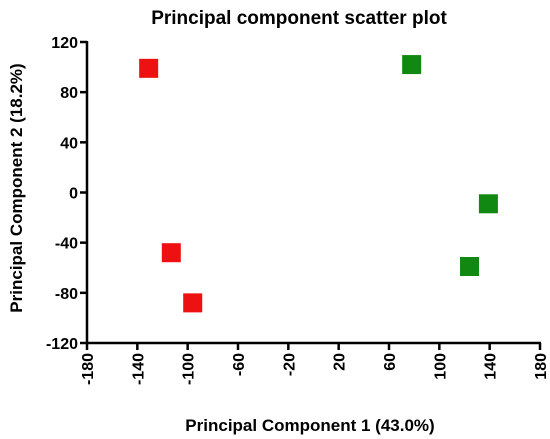  What do you see at coordinates (66, 244) in the screenshot?
I see `y-tick-label: -40` at bounding box center [66, 244].